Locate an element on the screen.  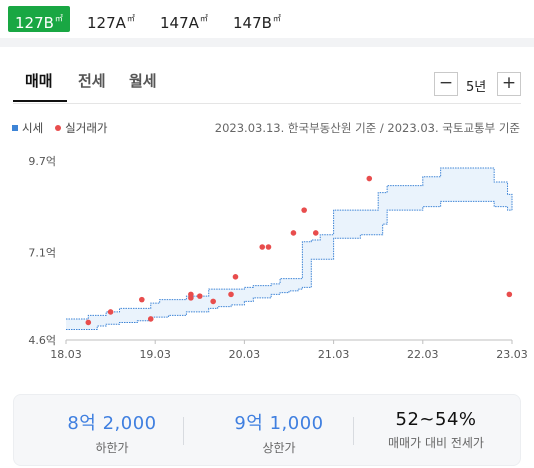
chart-legend: 시세 실거래가 is located at coordinates (60, 128).